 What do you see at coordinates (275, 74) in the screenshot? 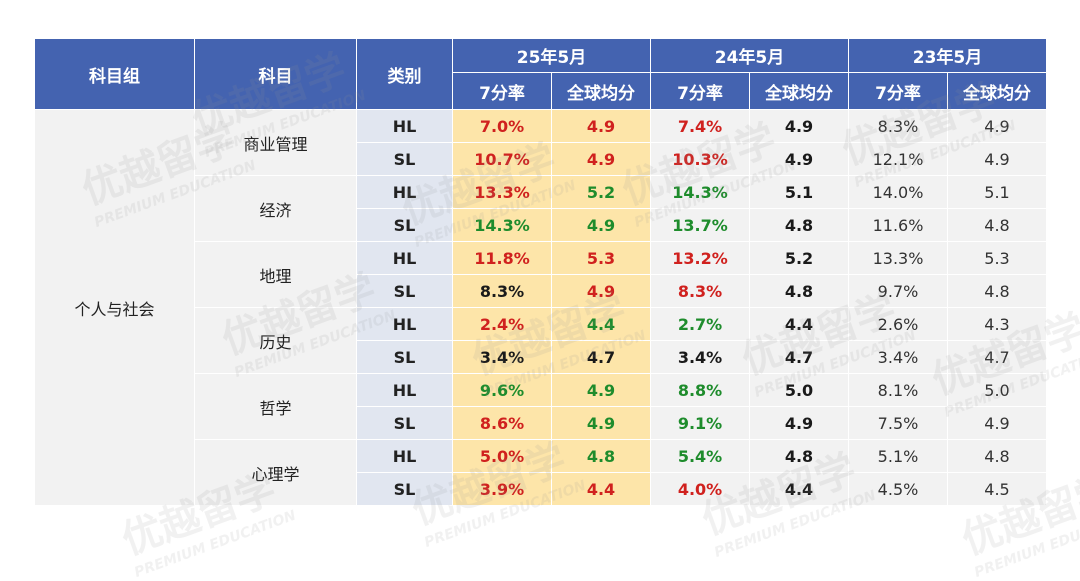
I see `header-subject: 科目` at bounding box center [275, 74].